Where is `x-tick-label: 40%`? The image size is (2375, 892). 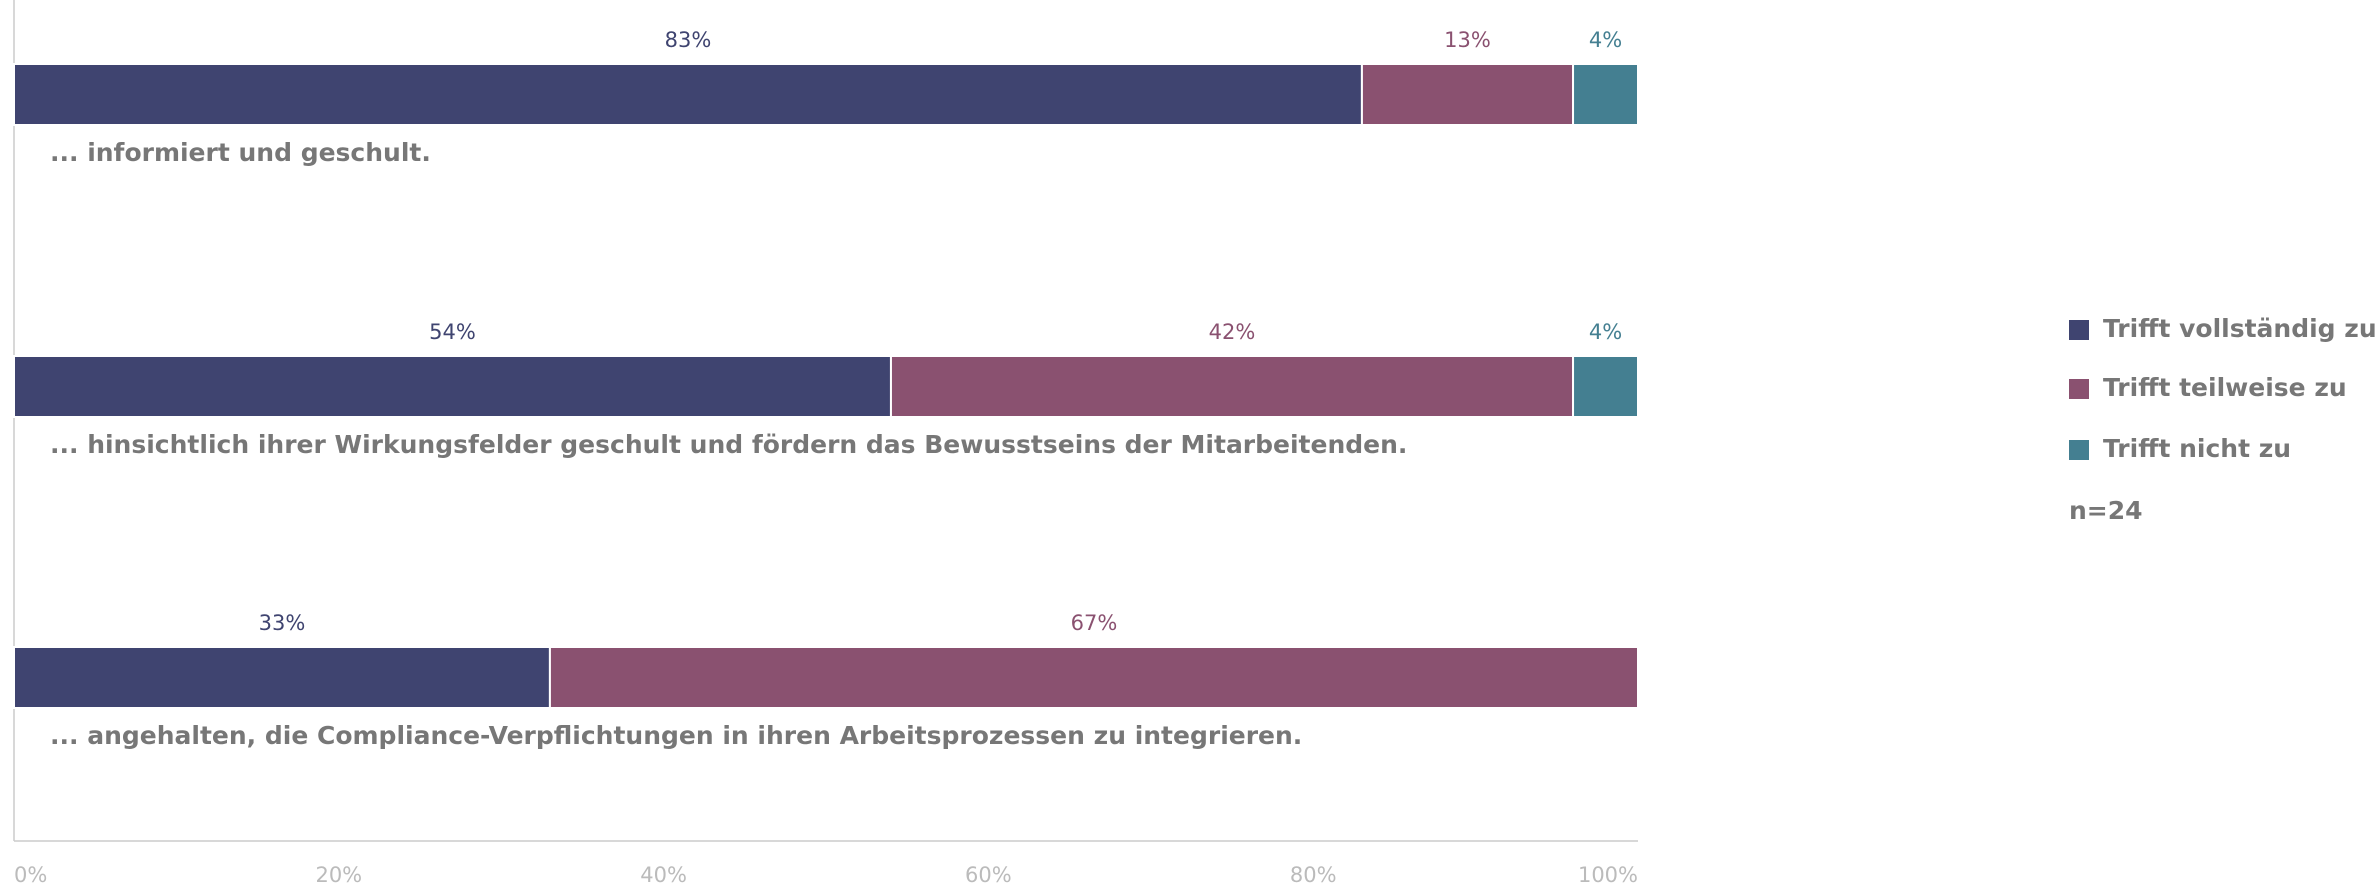
x-tick-label: 40% is located at coordinates (663, 875).